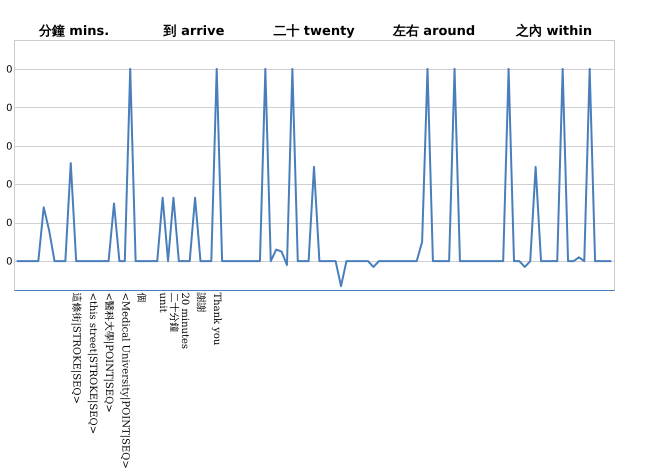  I want to click on x-tick-label: <this street|STROKE|SEQ>, so click(92, 363).